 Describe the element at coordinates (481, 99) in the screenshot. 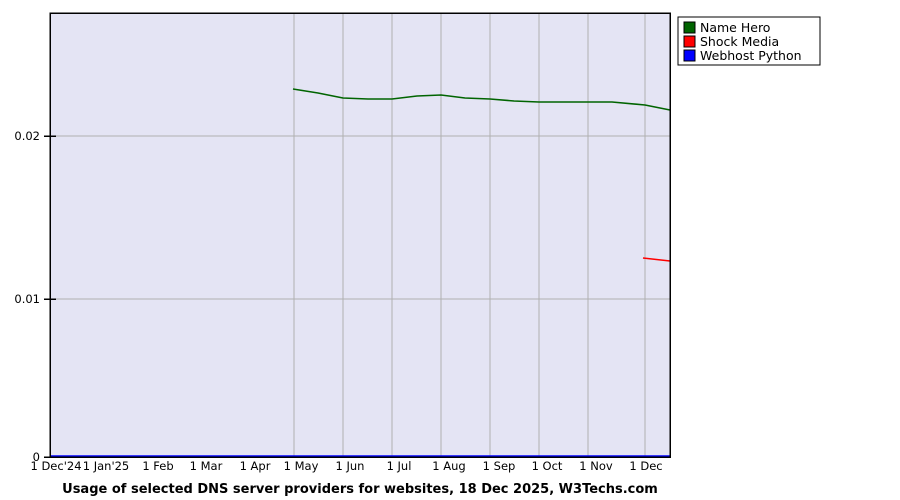

I see `series-line-name-hero` at that location.